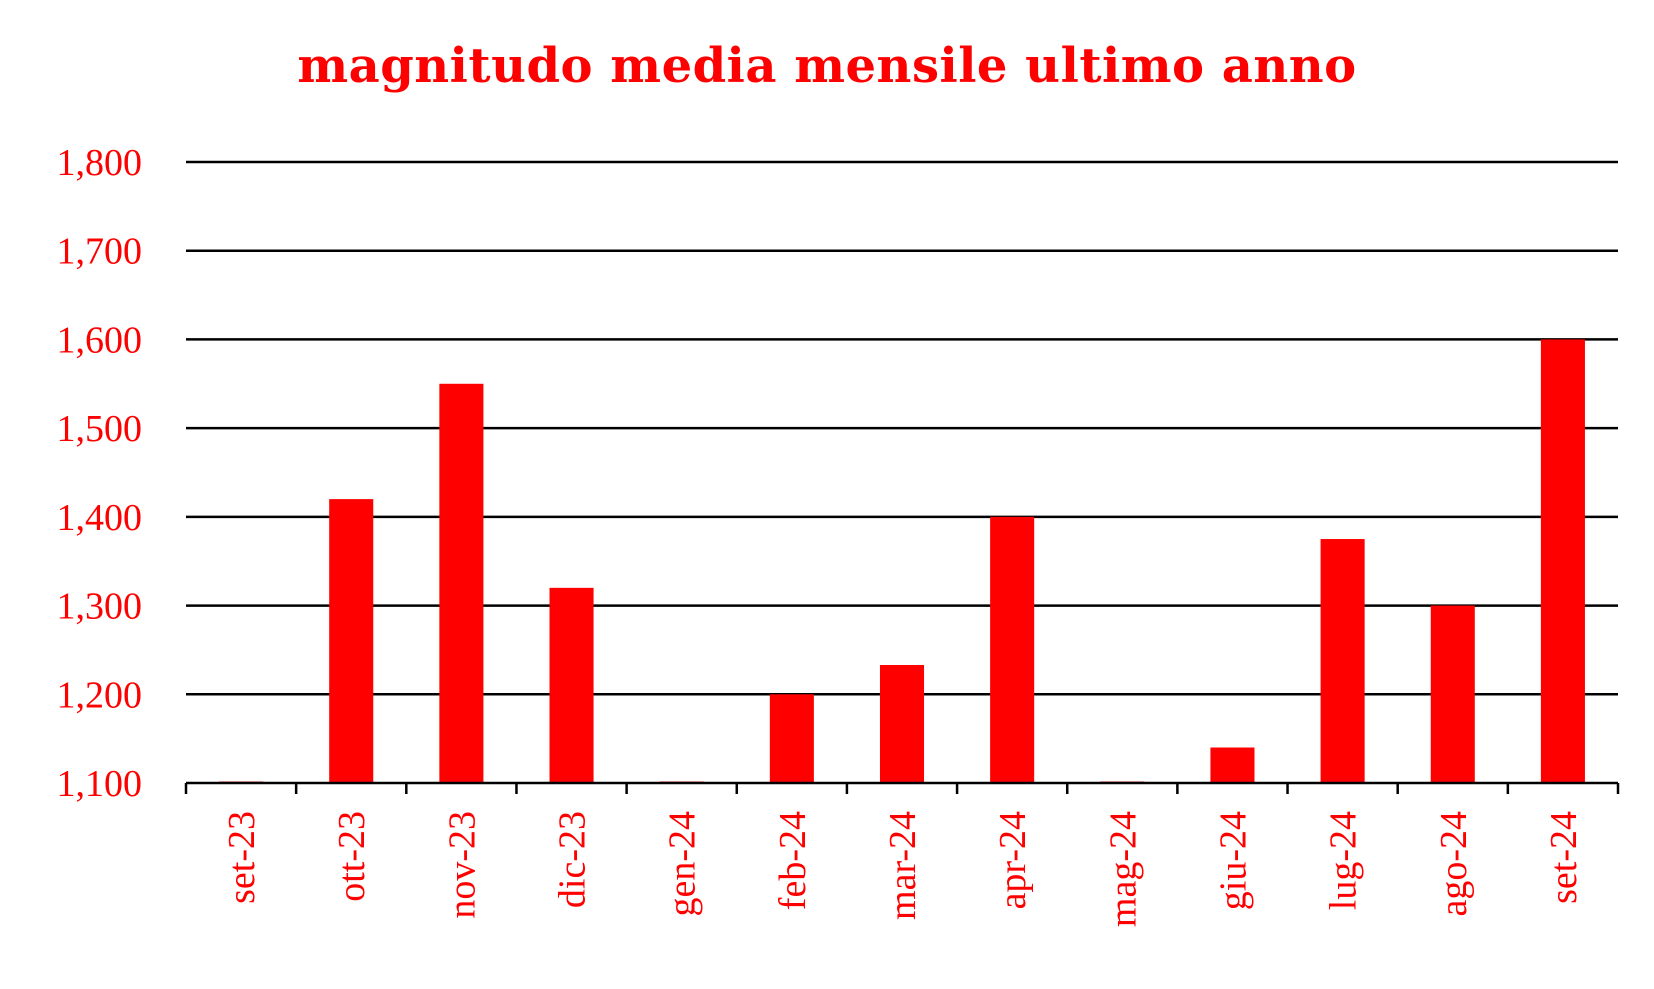  Describe the element at coordinates (683, 864) in the screenshot. I see `x-tick-label: gen-24` at that location.